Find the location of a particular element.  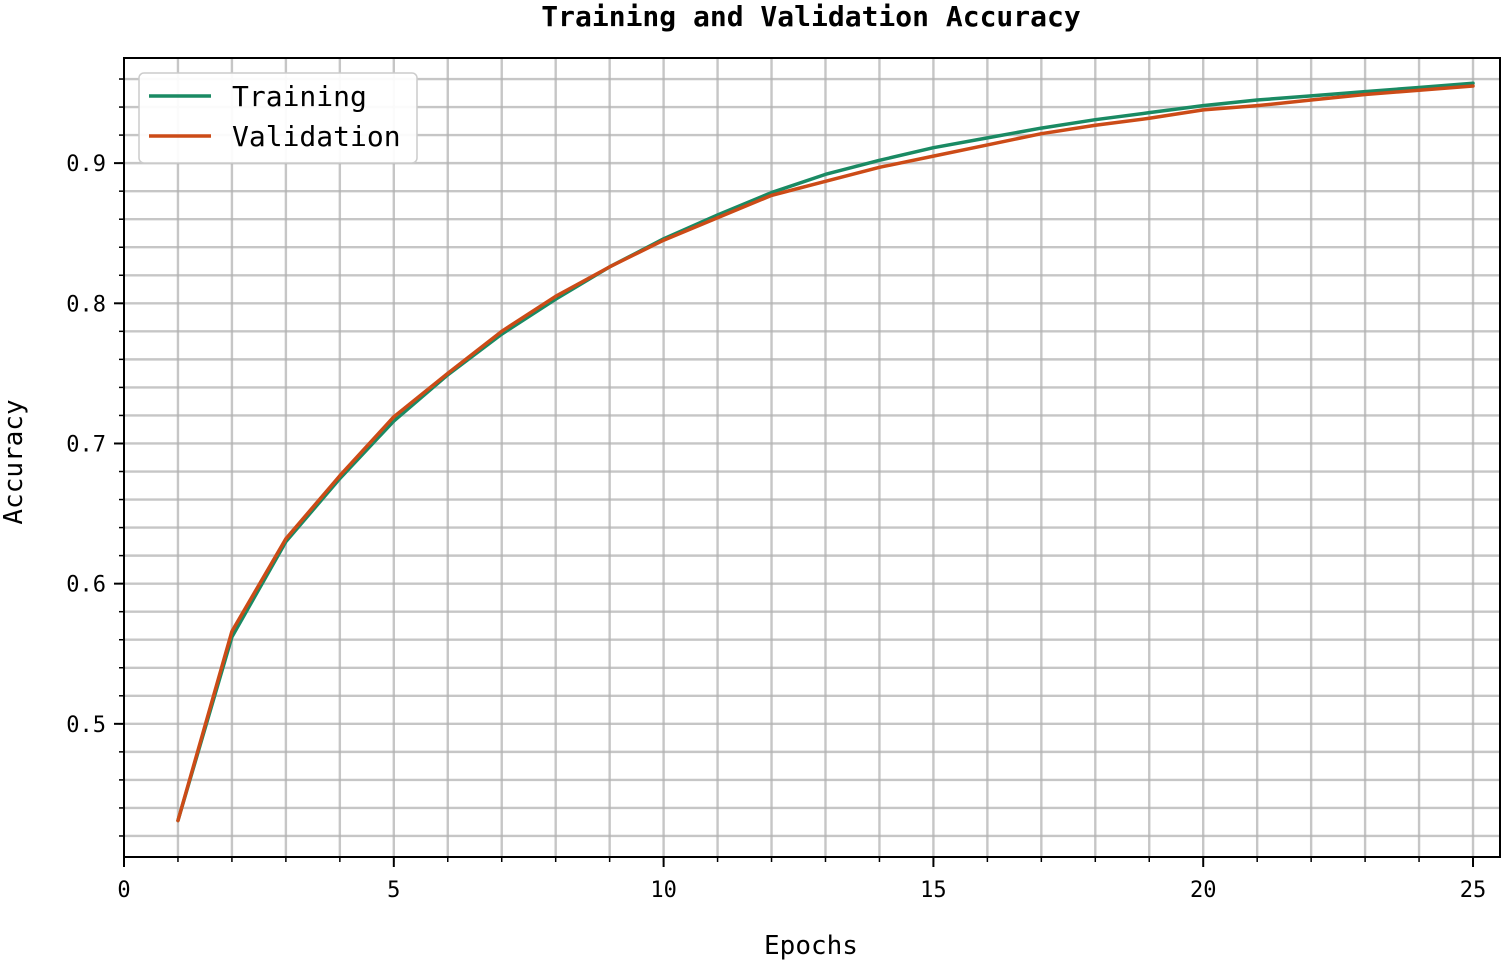

x-axis-label: Epochs is located at coordinates (811, 946).